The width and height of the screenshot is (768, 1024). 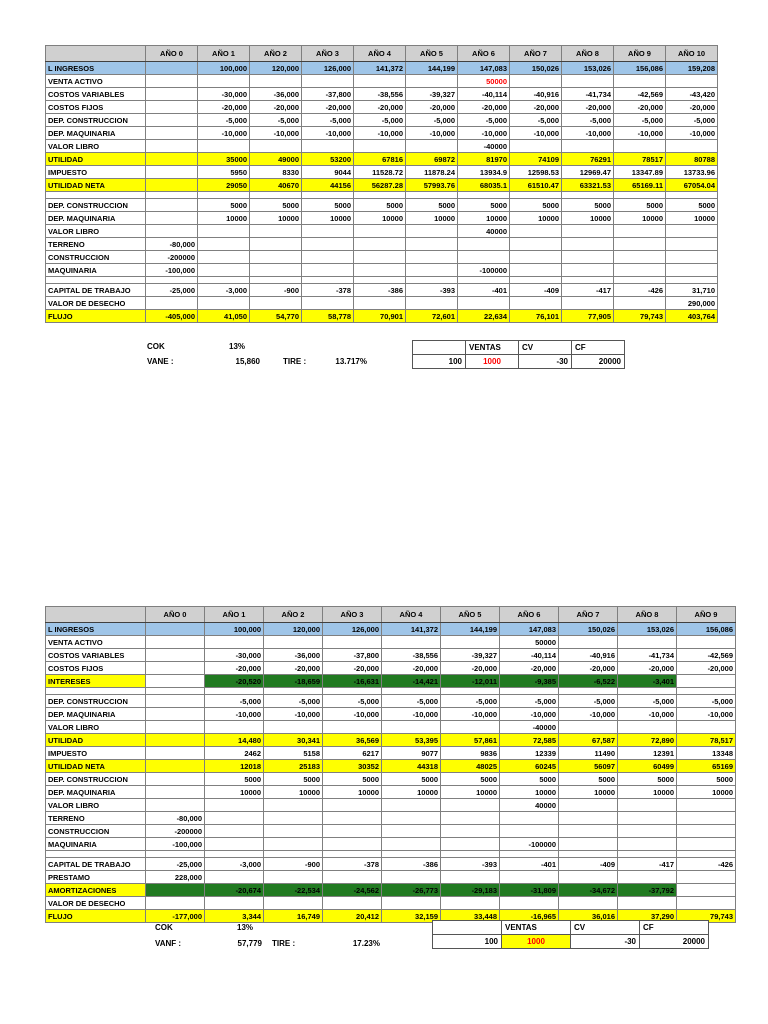 What do you see at coordinates (293, 740) in the screenshot?
I see `cell: 30,341` at bounding box center [293, 740].